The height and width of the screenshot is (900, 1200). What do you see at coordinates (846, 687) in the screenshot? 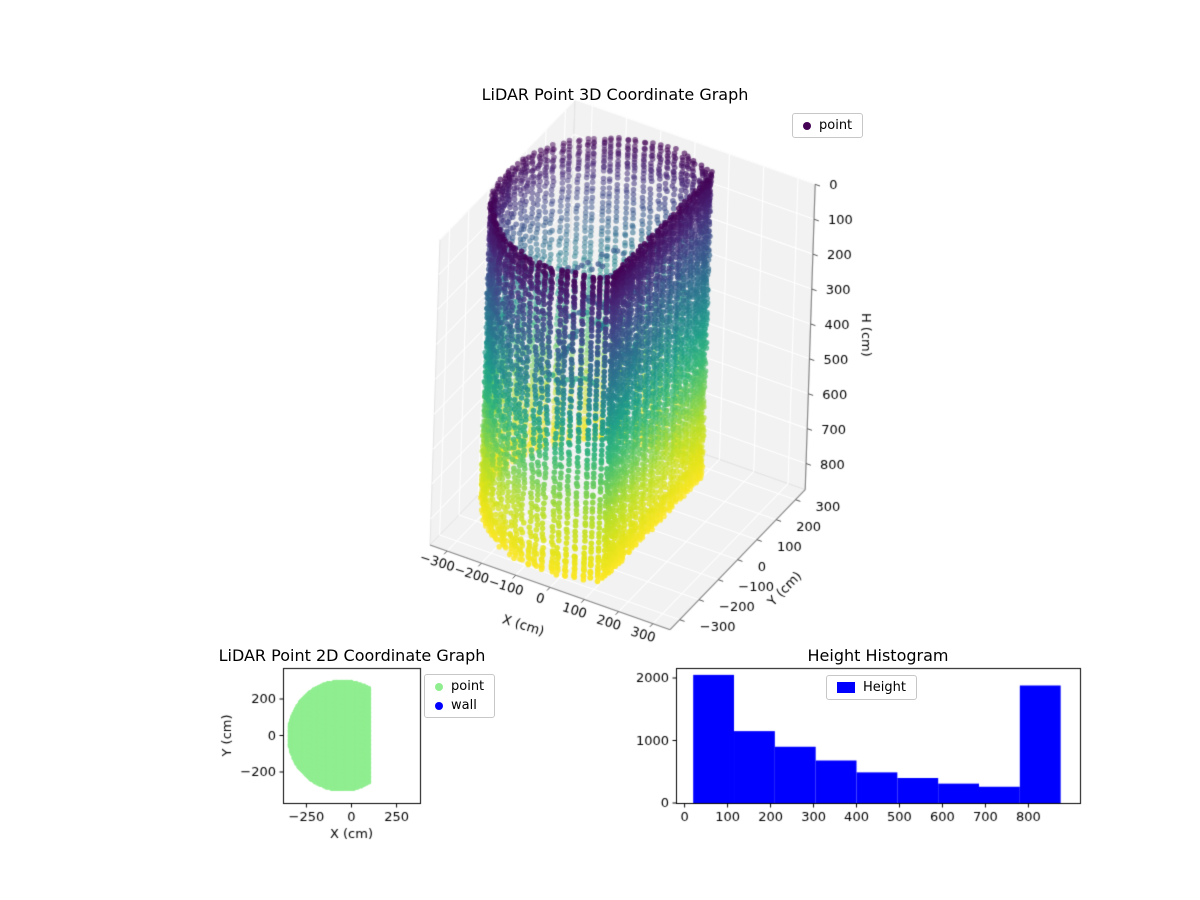
I see `height-patch-icon` at bounding box center [846, 687].